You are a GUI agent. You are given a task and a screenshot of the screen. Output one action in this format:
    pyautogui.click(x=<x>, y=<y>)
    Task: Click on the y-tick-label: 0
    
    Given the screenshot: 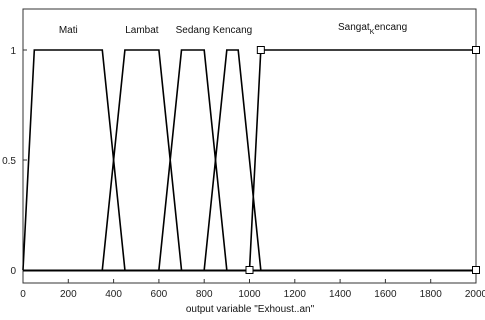 What is the action you would take?
    pyautogui.click(x=13, y=271)
    